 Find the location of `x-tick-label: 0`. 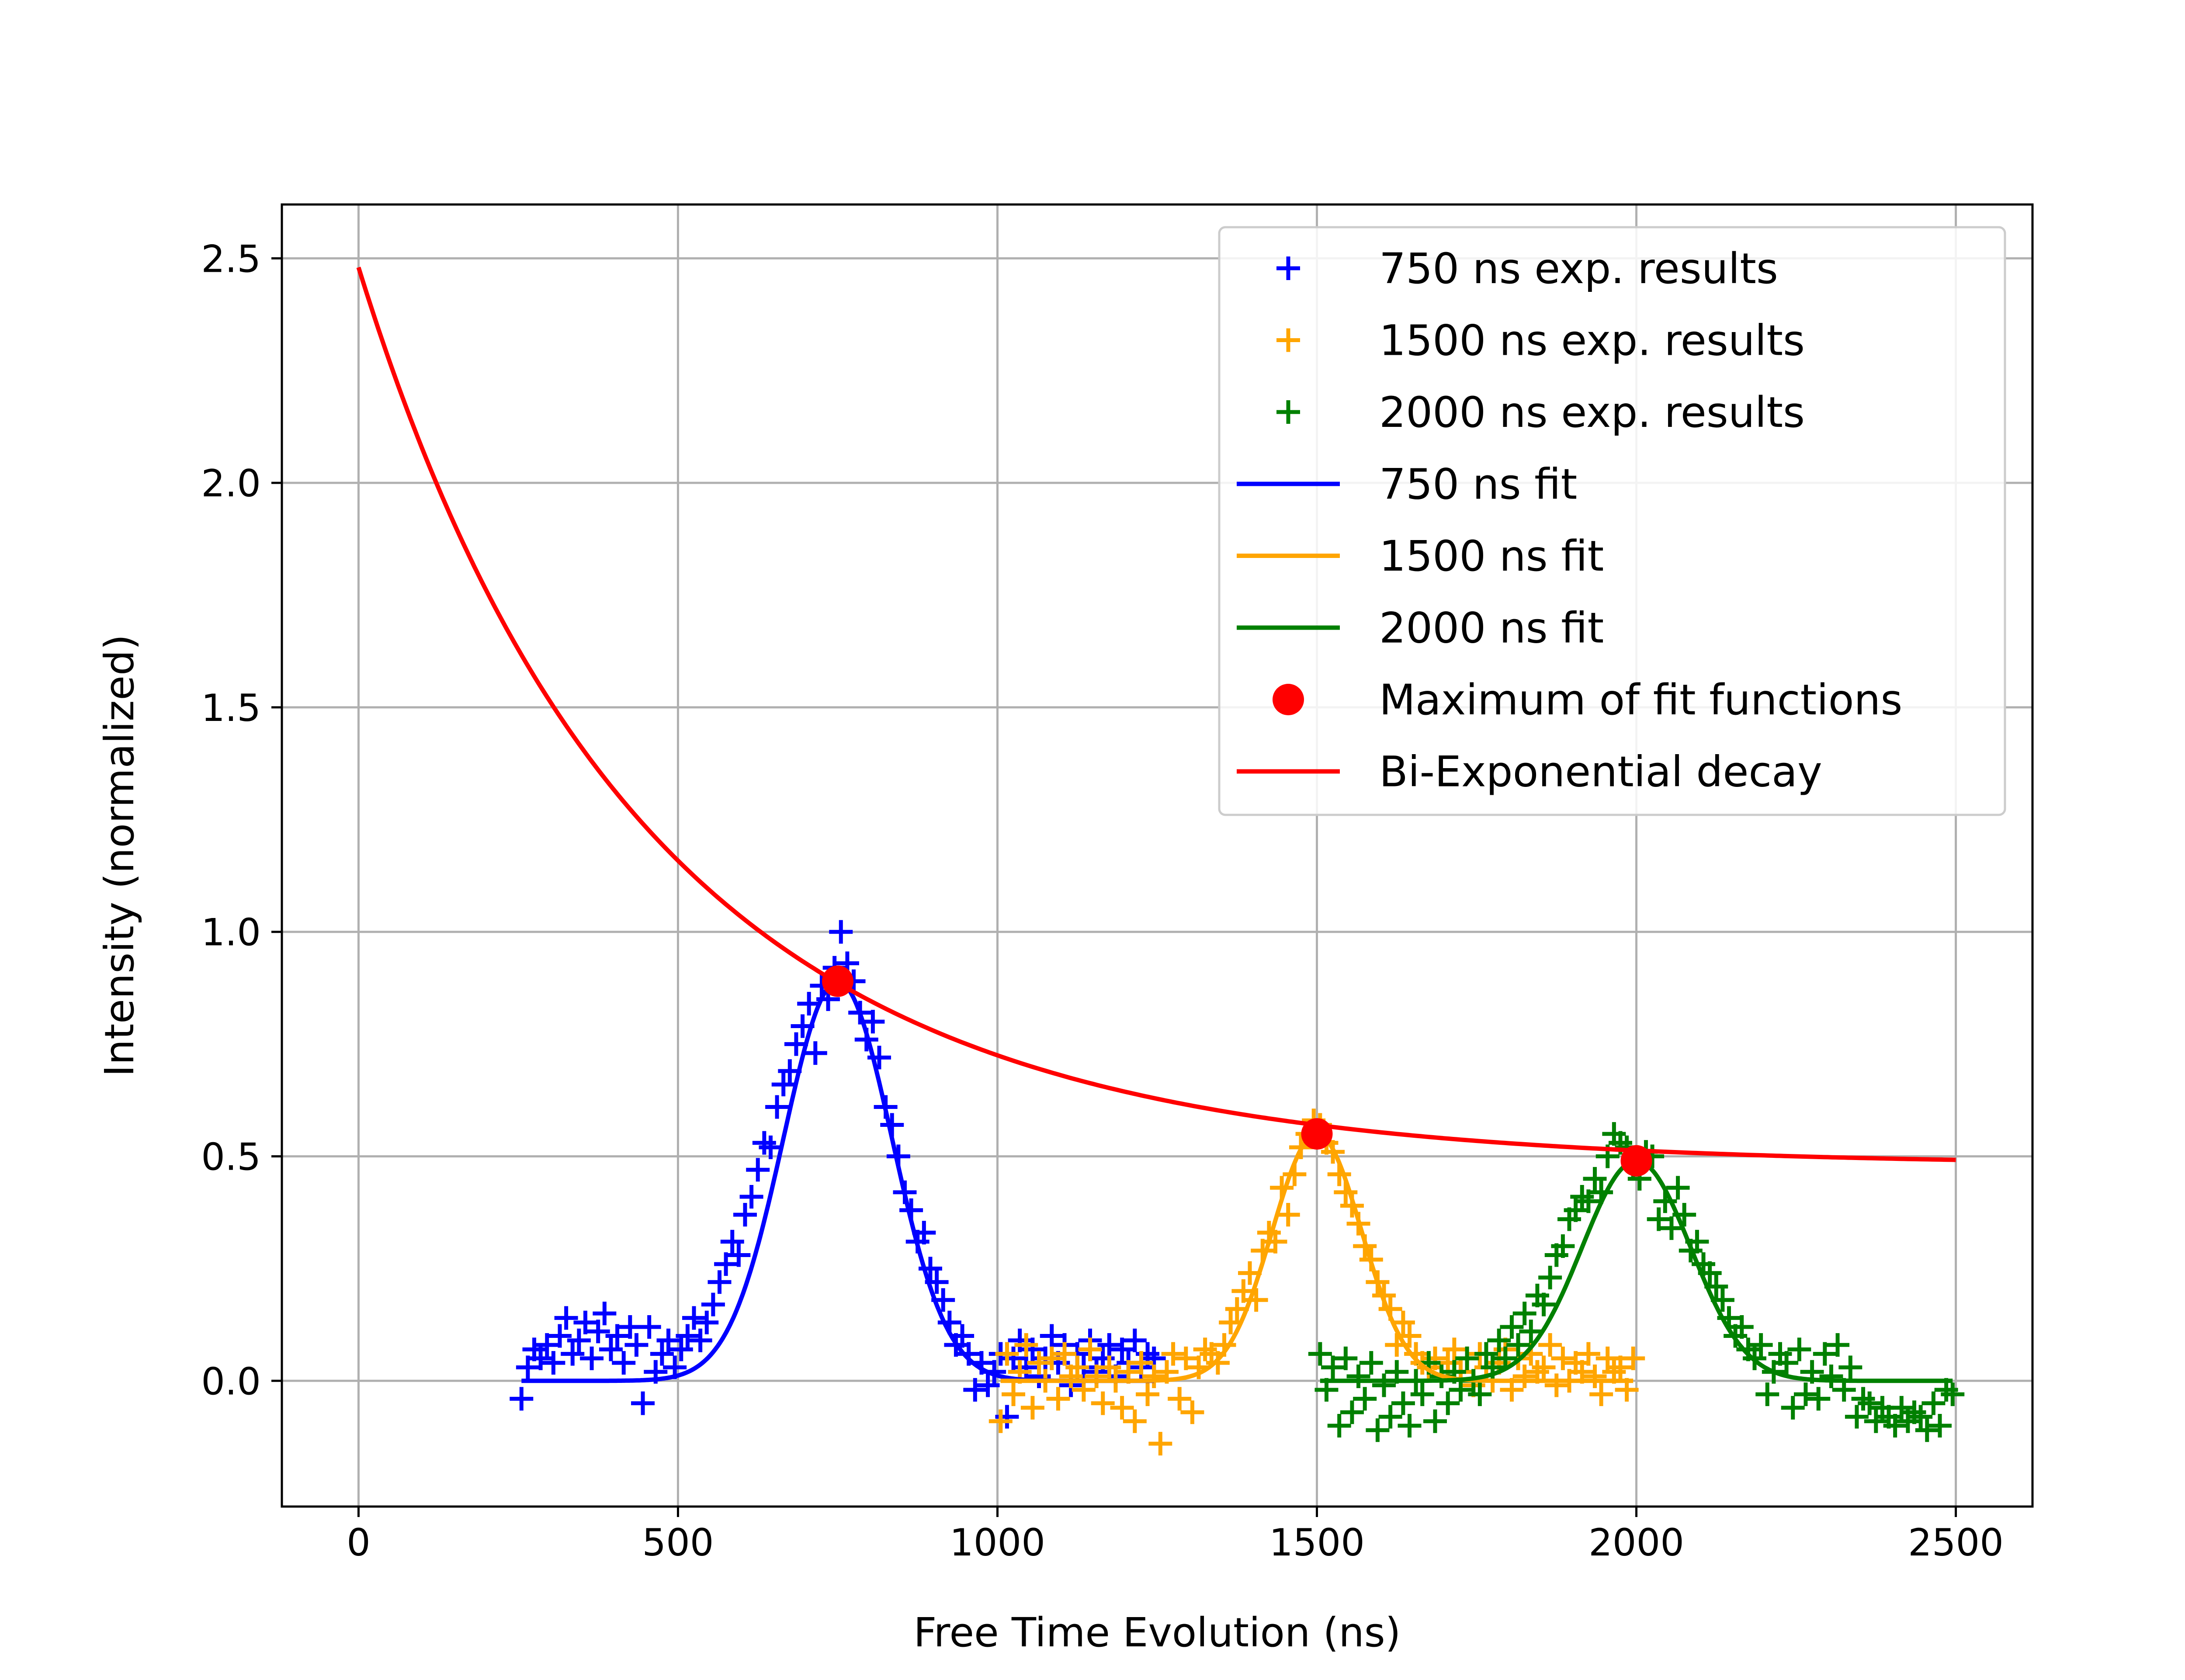

x-tick-label: 0 is located at coordinates (359, 1543).